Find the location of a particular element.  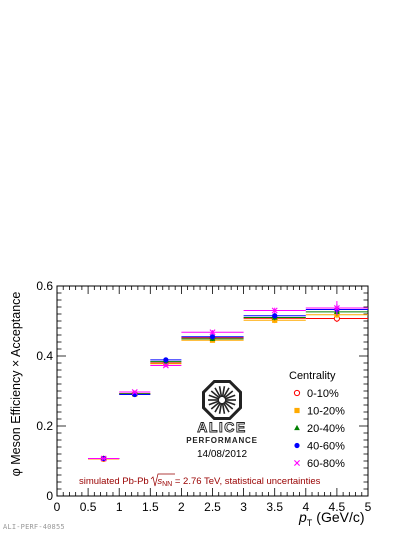

figure-id: ALI-PERF-40855 is located at coordinates (34, 527).